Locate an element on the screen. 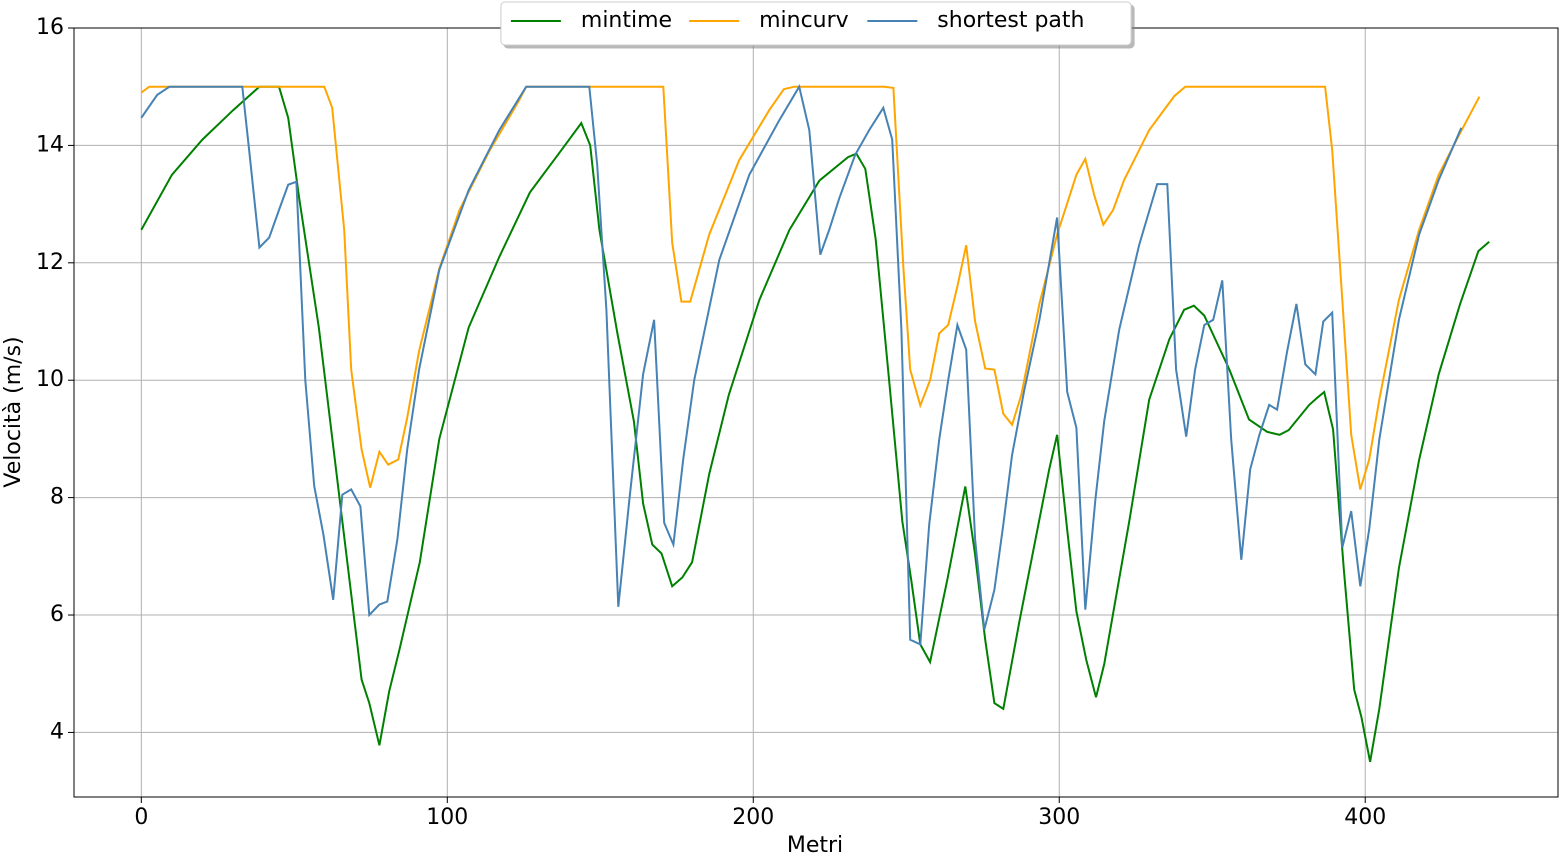 This screenshot has height=855, width=1560. legend-label: mintime is located at coordinates (626, 20).